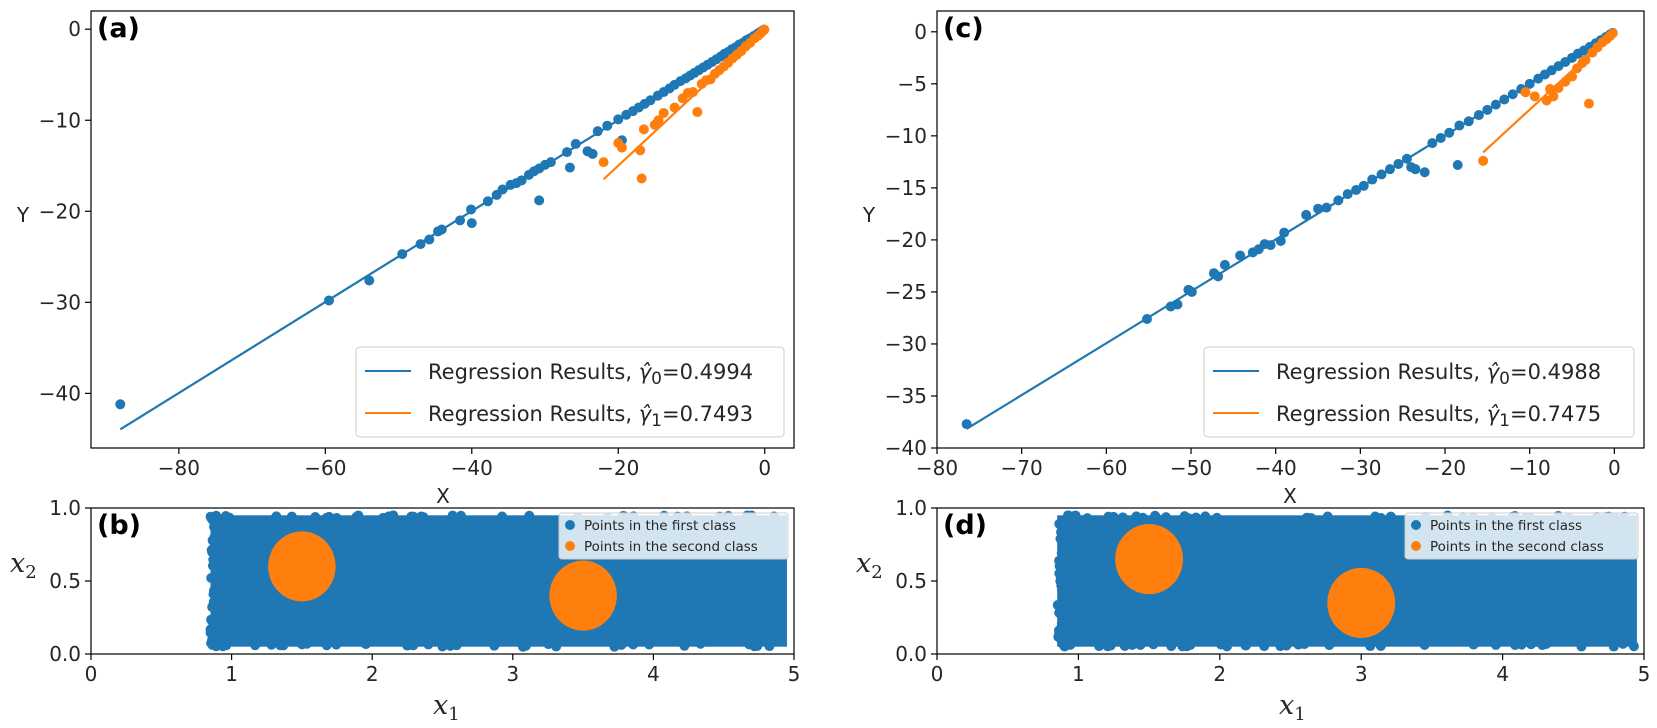 This screenshot has width=1657, height=728. Describe the element at coordinates (231, 674) in the screenshot. I see `panel-b-xtick-label: 1` at that location.